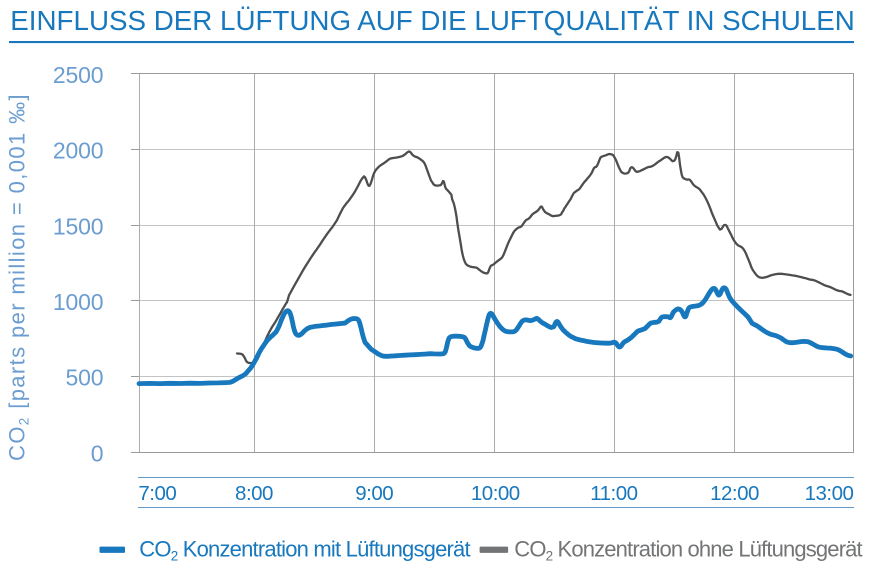  Describe the element at coordinates (78, 226) in the screenshot. I see `svg-text: 1500` at that location.